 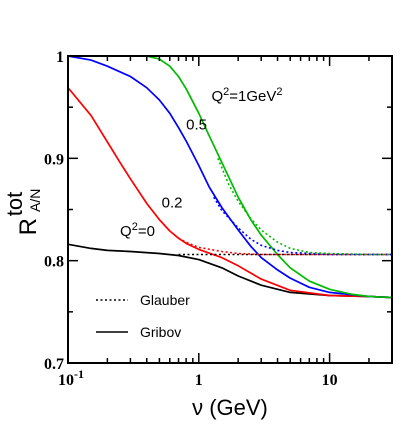 What do you see at coordinates (330, 380) in the screenshot?
I see `x-tick-label: 10` at bounding box center [330, 380].